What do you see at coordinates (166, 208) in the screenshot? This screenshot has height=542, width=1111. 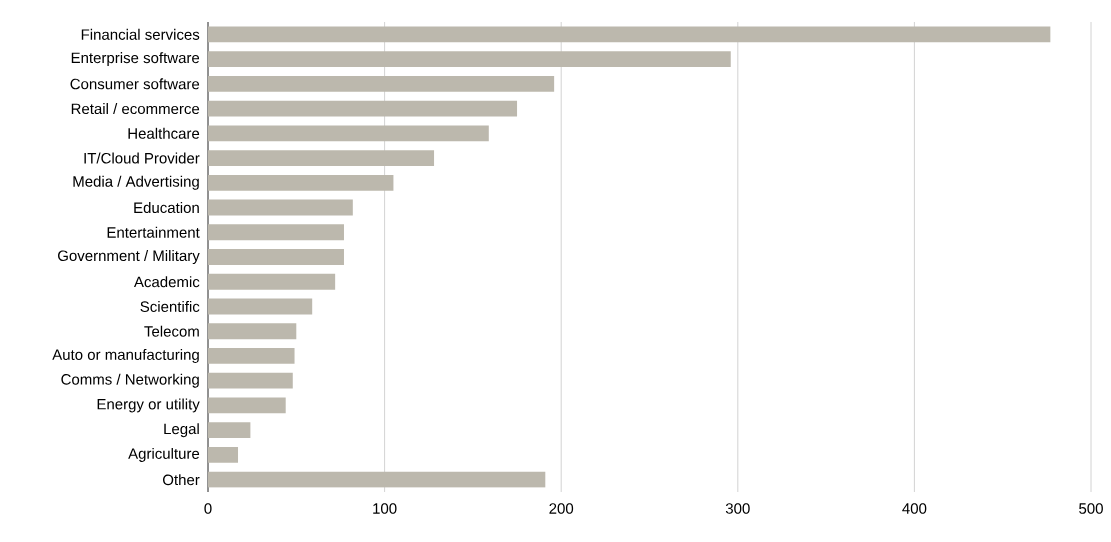 I see `y-tick-label: Education` at bounding box center [166, 208].